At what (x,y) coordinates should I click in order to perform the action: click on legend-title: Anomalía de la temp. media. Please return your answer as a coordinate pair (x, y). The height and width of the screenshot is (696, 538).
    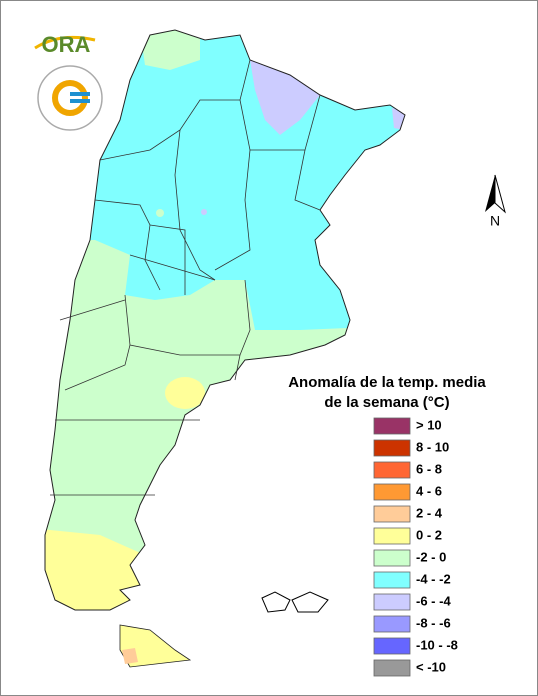
    Looking at the image, I should click on (387, 382).